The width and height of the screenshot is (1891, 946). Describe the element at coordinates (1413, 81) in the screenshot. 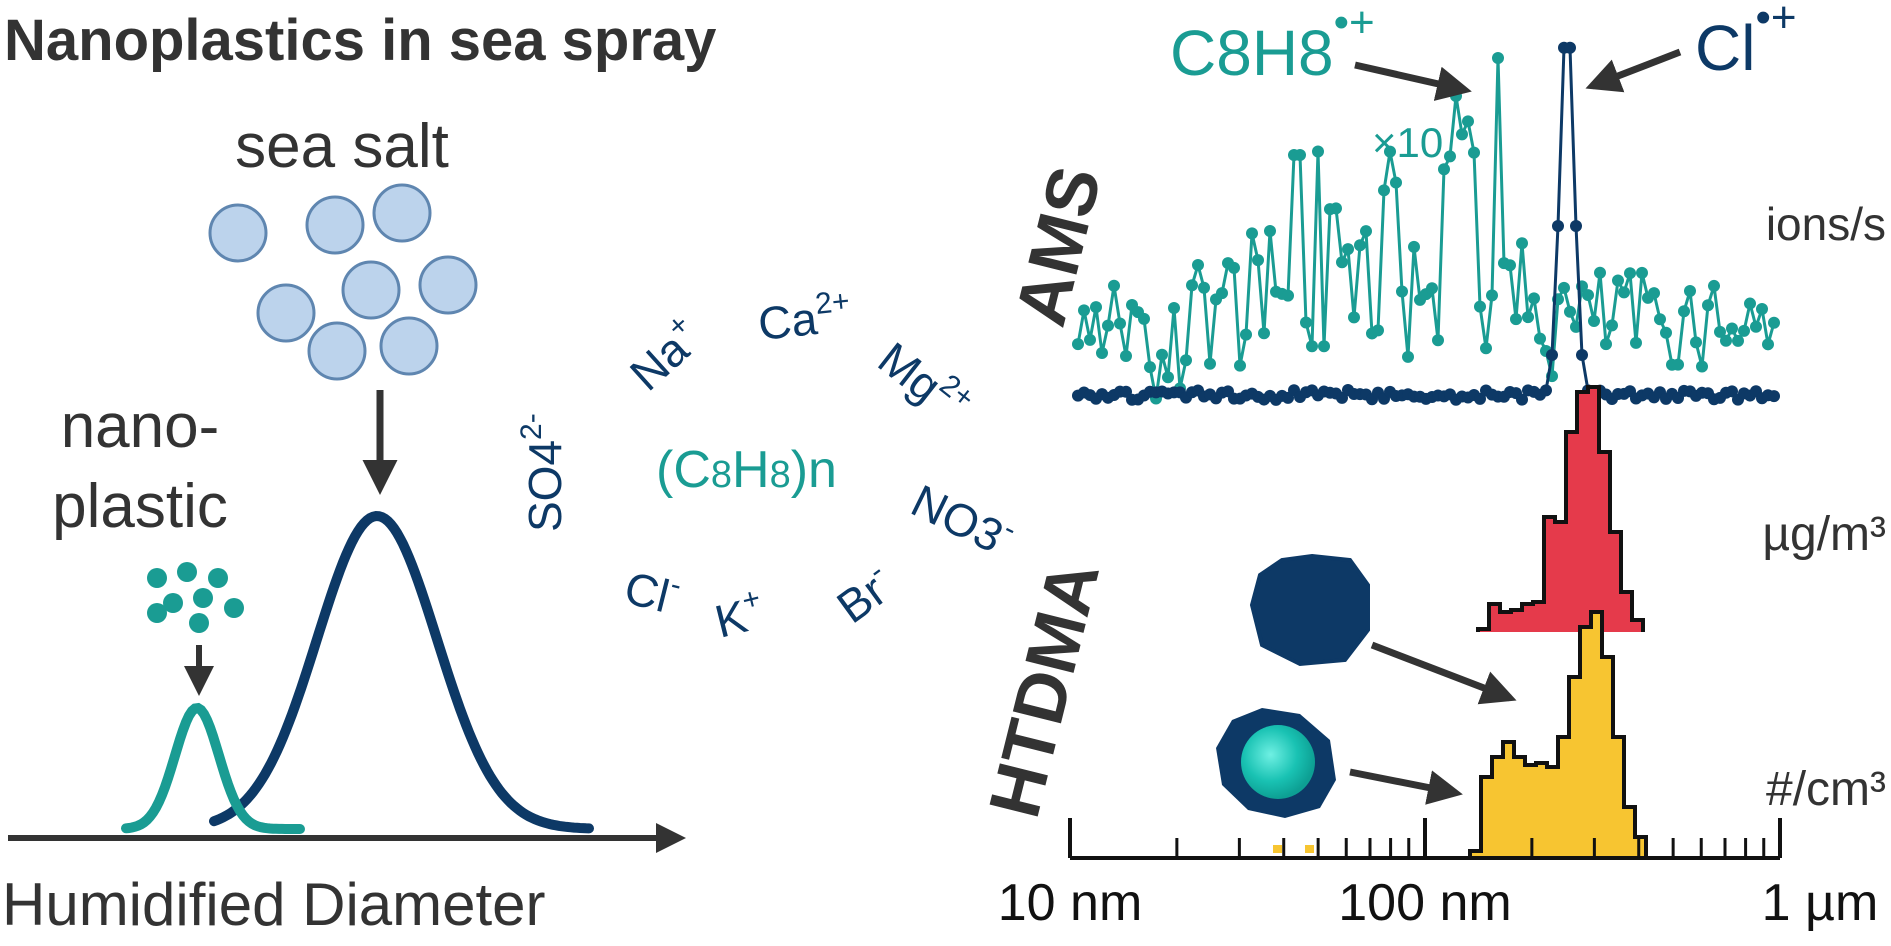

I see `c8h8-pointer-arrow` at that location.